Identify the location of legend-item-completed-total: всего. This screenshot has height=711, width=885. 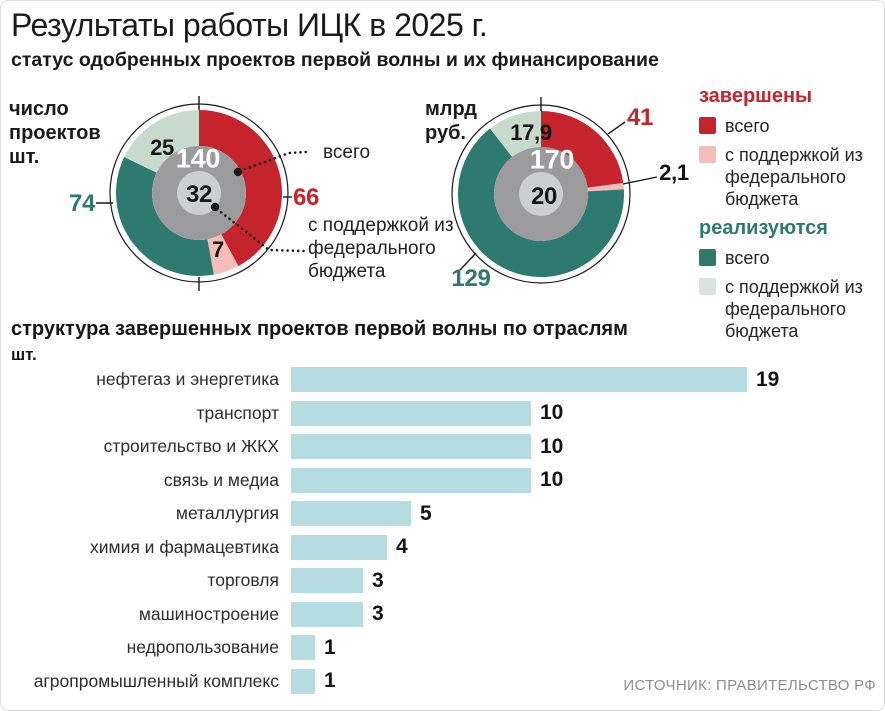
(791, 126).